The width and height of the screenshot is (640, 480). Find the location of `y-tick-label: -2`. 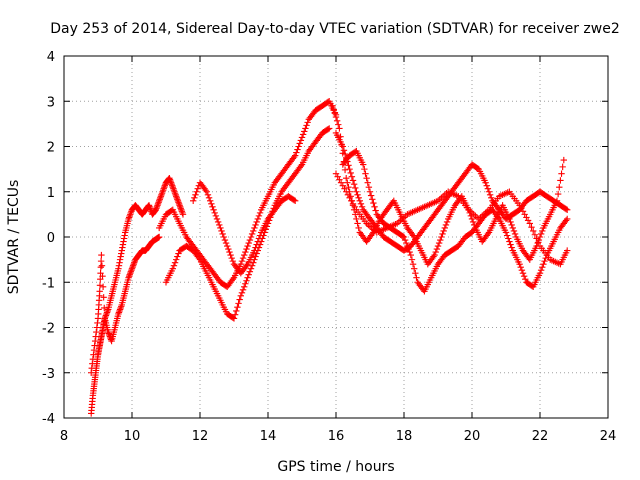

y-tick-label: -2 is located at coordinates (48, 329).